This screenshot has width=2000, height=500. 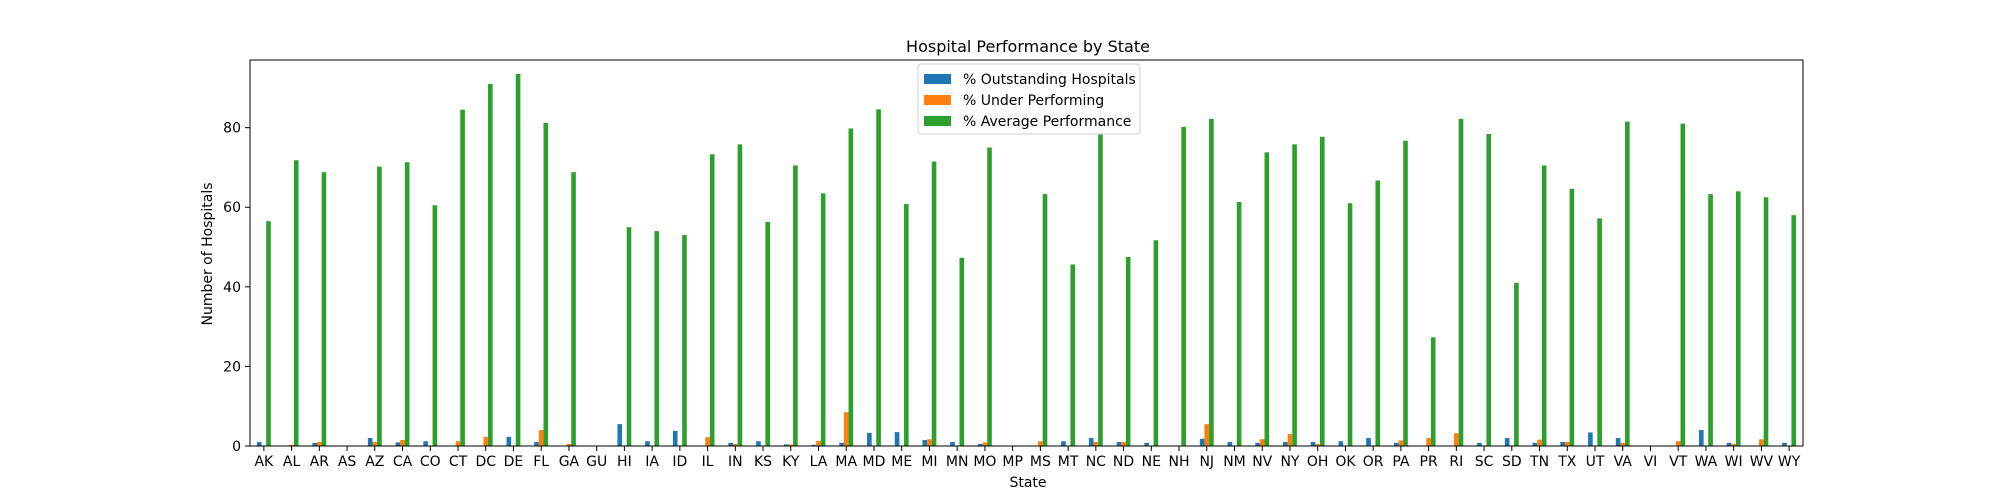 What do you see at coordinates (735, 462) in the screenshot?
I see `x-tick-label: IN` at bounding box center [735, 462].